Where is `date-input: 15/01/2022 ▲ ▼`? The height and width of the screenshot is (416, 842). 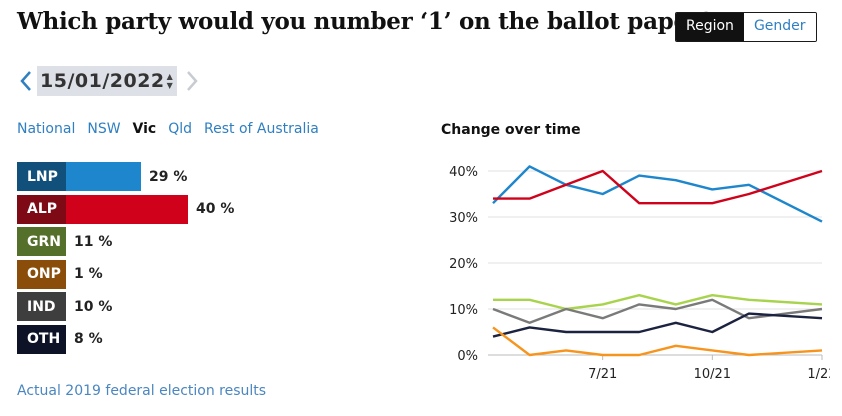
date-input: 15/01/2022 ▲ ▼ is located at coordinates (107, 81).